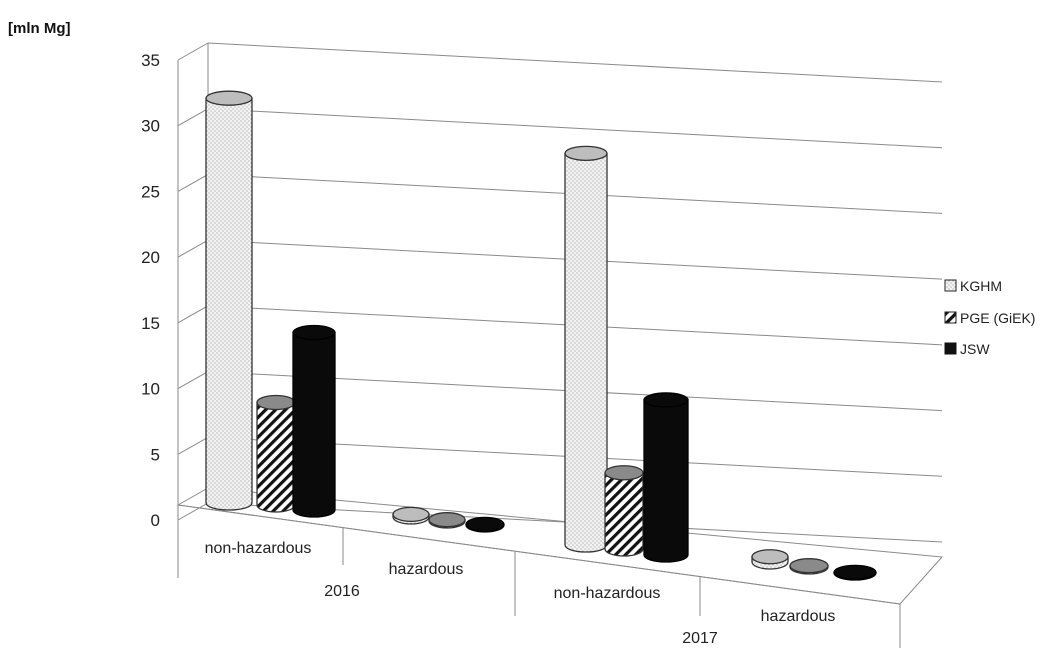 The width and height of the screenshot is (1048, 666). Describe the element at coordinates (950, 348) in the screenshot. I see `legend-swatch-jsw` at that location.